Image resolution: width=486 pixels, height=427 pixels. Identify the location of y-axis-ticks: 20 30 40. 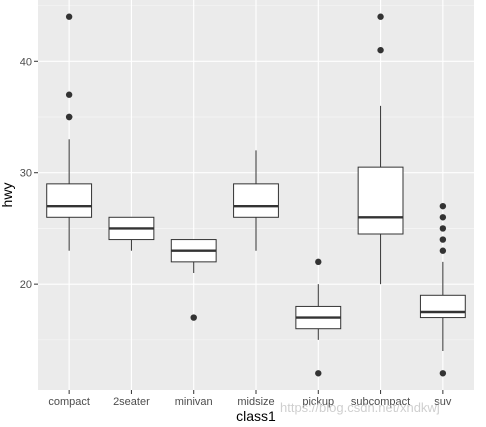
(29, 173).